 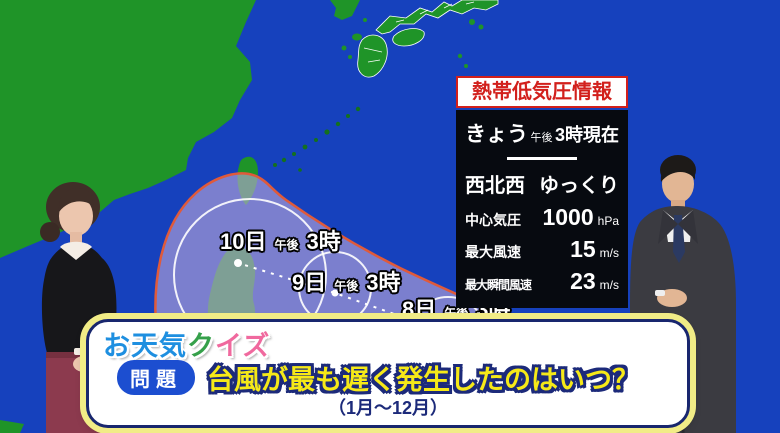 I want to click on stat-value: 1000, so click(x=568, y=217).